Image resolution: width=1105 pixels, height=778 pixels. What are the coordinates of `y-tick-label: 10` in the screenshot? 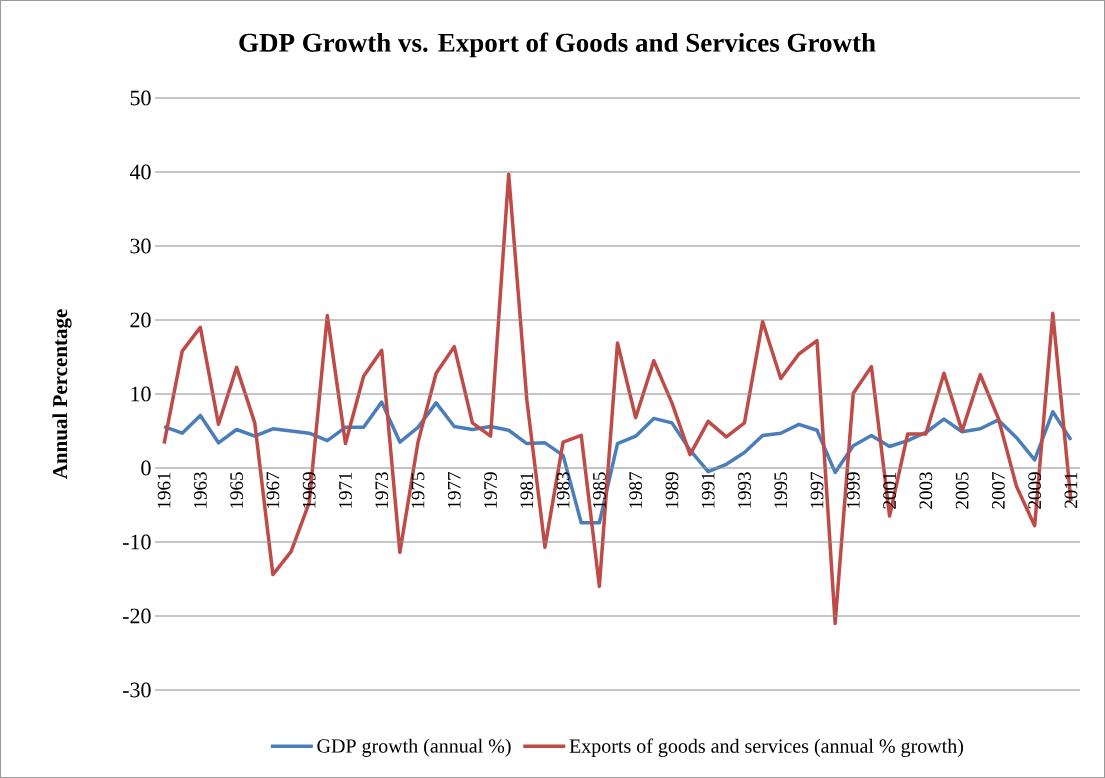 It's located at (141, 394).